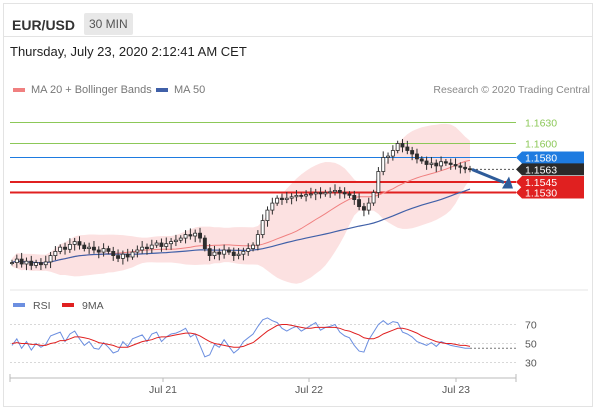 This screenshot has height=411, width=598. I want to click on legend-ma20-label: MA 20 + Bollinger Bands, so click(91, 90).